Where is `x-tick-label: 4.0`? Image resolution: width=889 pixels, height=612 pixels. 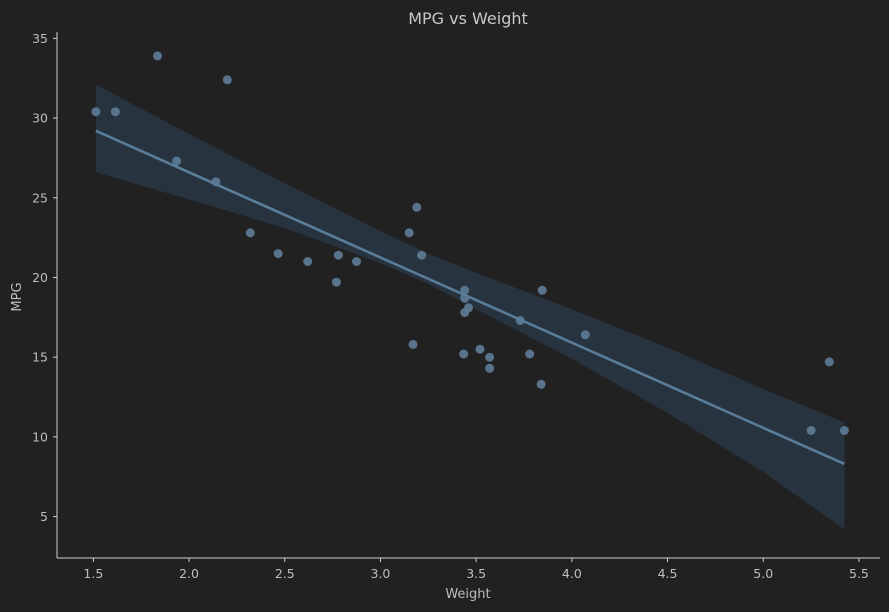
x-tick-label: 4.0 is located at coordinates (572, 573).